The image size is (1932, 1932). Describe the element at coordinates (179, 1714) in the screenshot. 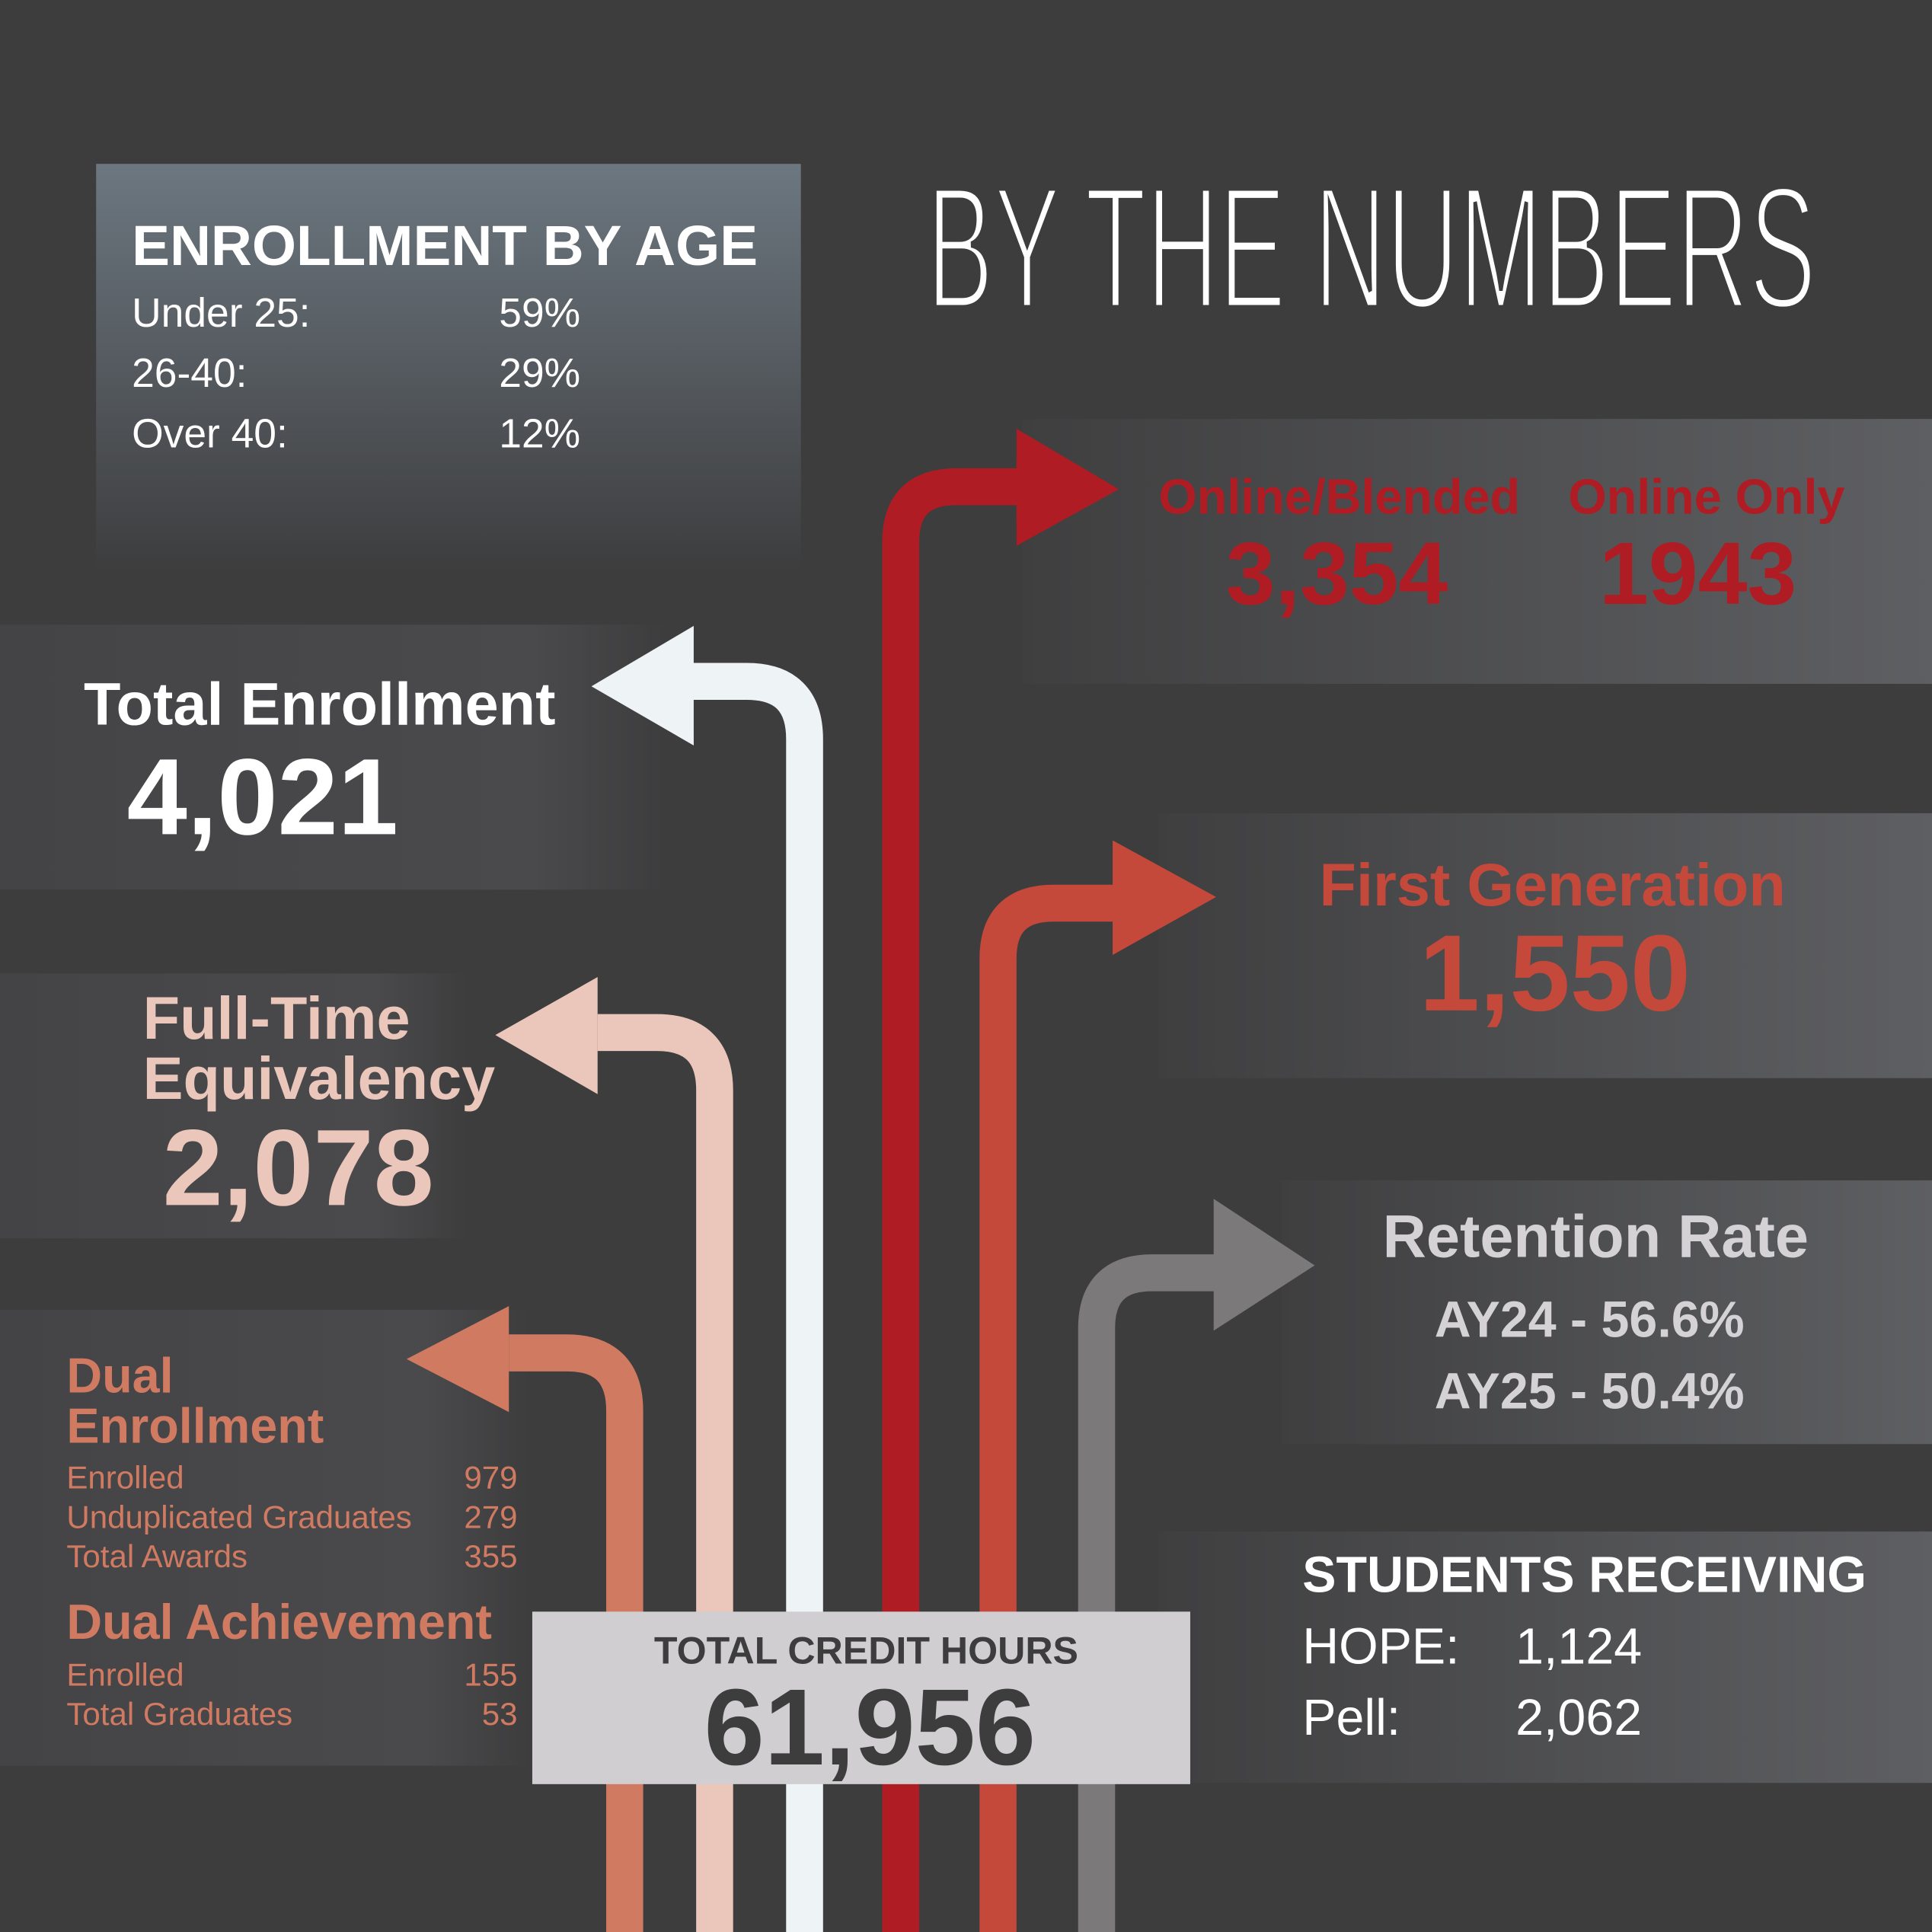

I see `dual-label: Total Graduates` at that location.